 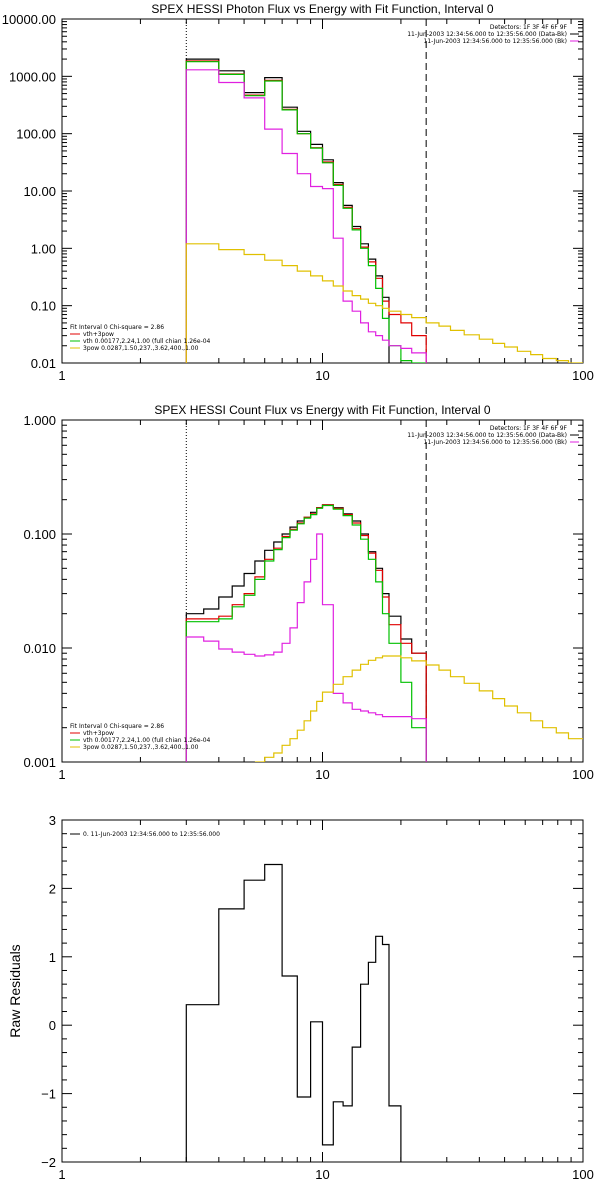 I want to click on y-tick-label: −2, so click(x=48, y=1162).